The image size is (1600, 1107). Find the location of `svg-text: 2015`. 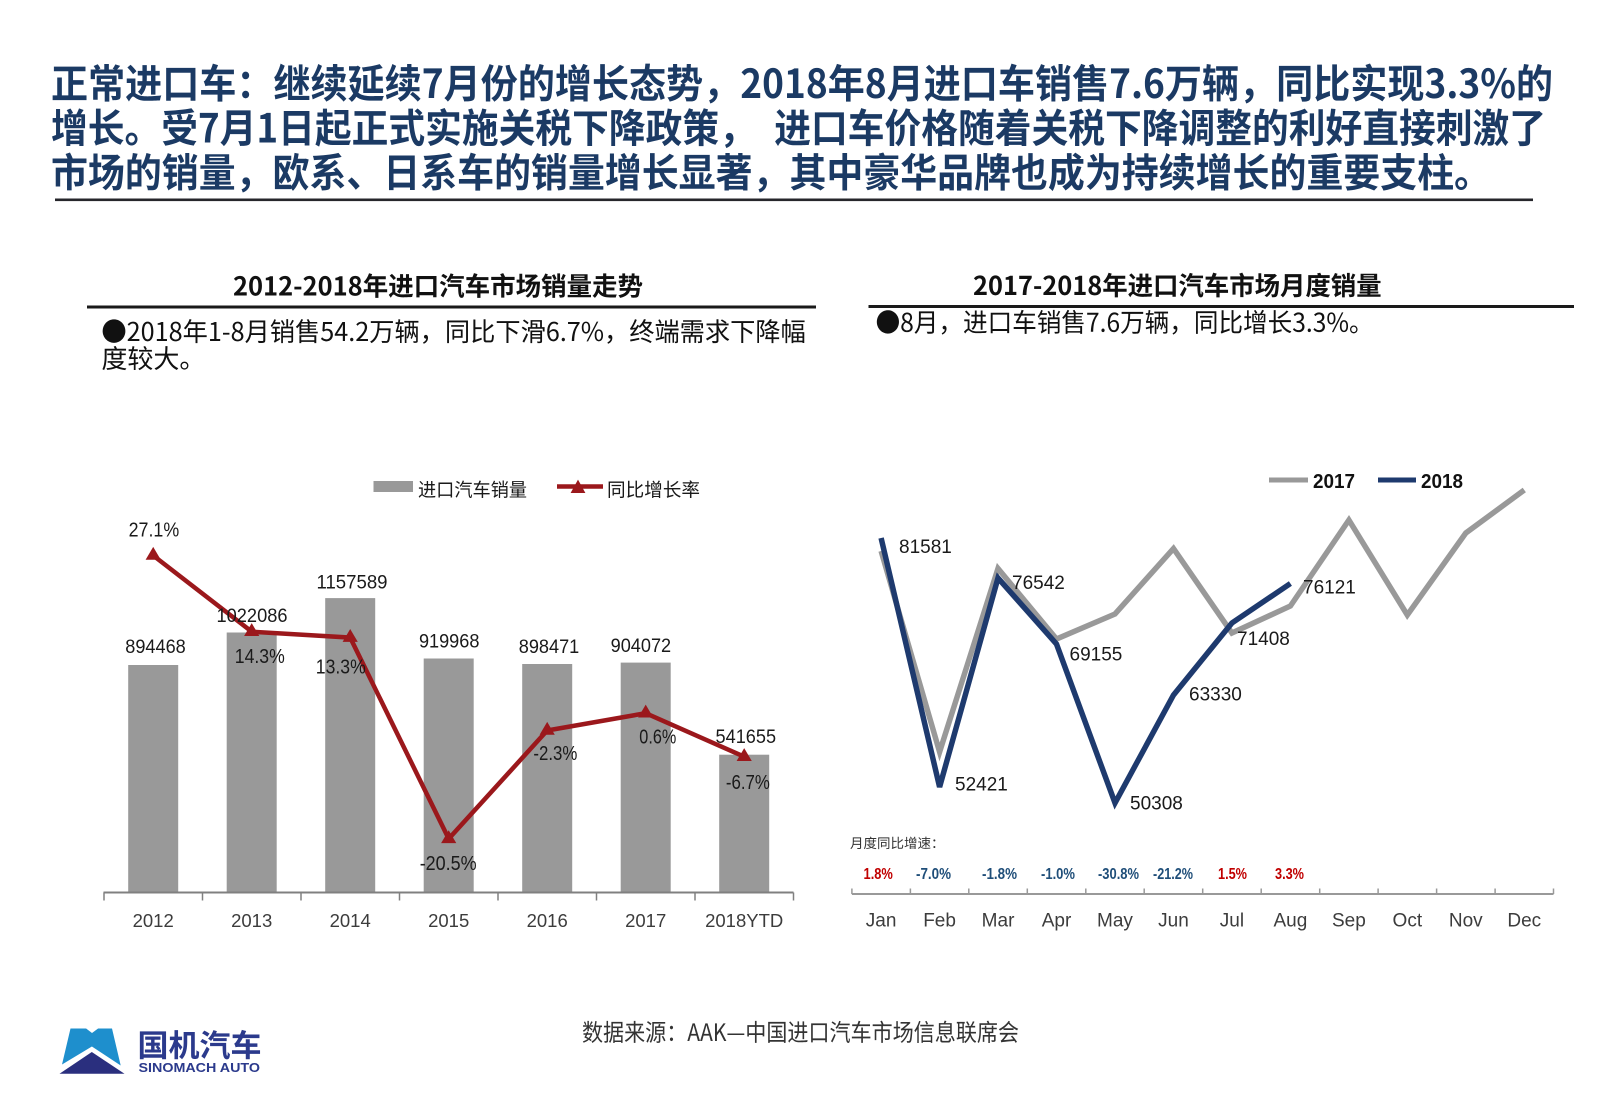

svg-text: 2015 is located at coordinates (448, 920).